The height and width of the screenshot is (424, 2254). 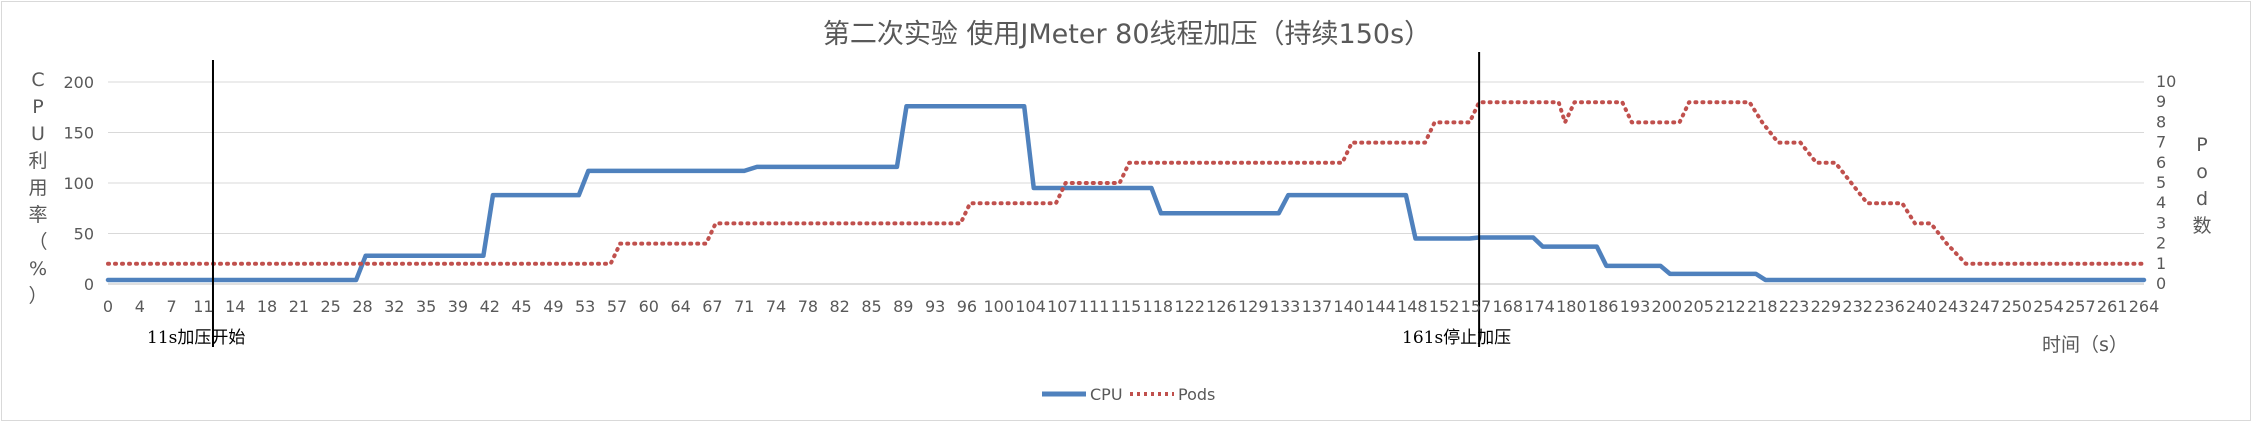 I want to click on y-axis-title-char: ）, so click(x=37, y=296).